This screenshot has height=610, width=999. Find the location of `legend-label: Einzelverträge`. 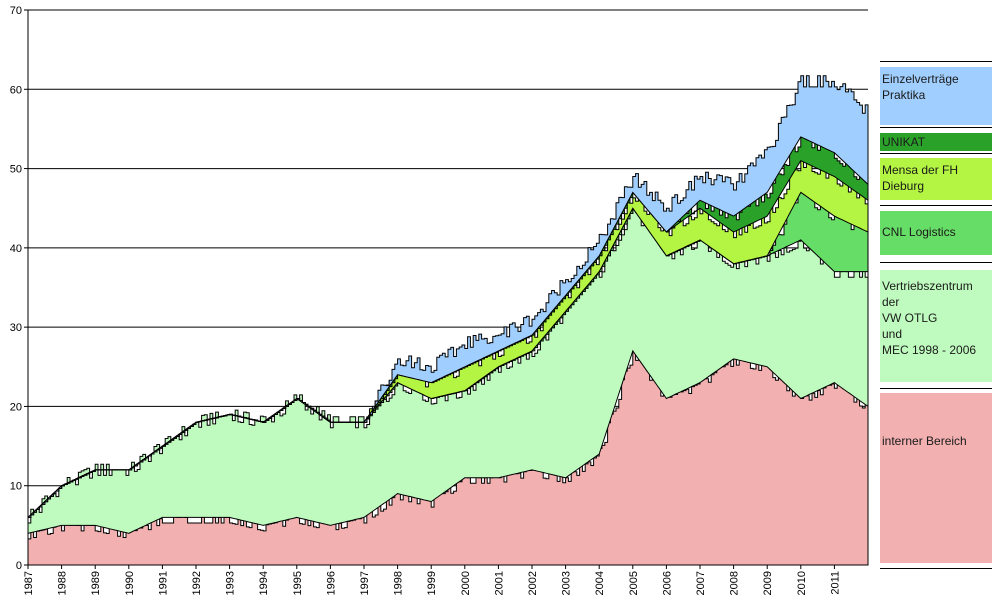

legend-label: Einzelverträge is located at coordinates (920, 79).